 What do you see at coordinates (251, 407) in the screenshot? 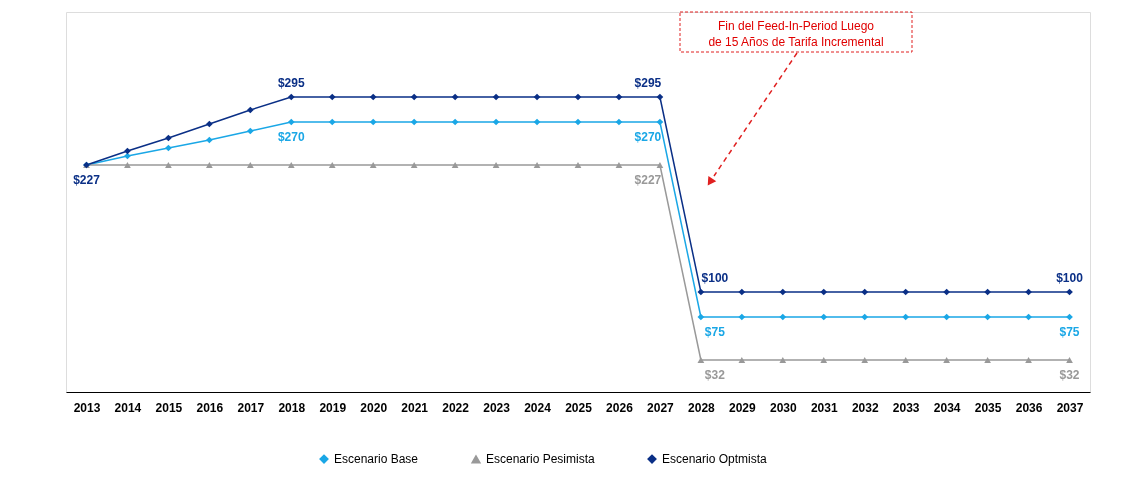
I see `x-tick-label: 2017` at bounding box center [251, 407].